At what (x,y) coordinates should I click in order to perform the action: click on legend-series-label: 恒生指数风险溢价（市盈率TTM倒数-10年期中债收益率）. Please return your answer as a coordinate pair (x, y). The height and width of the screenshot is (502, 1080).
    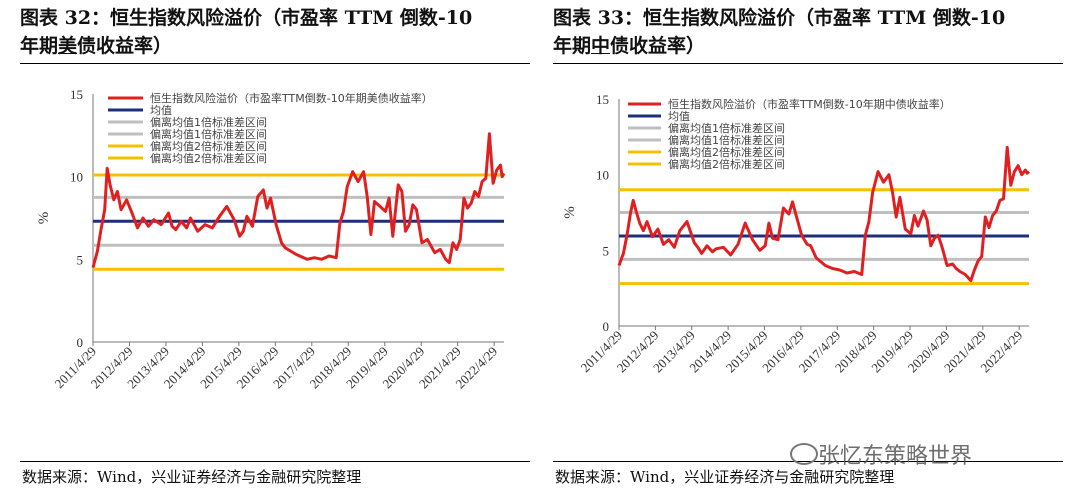
    Looking at the image, I should click on (809, 104).